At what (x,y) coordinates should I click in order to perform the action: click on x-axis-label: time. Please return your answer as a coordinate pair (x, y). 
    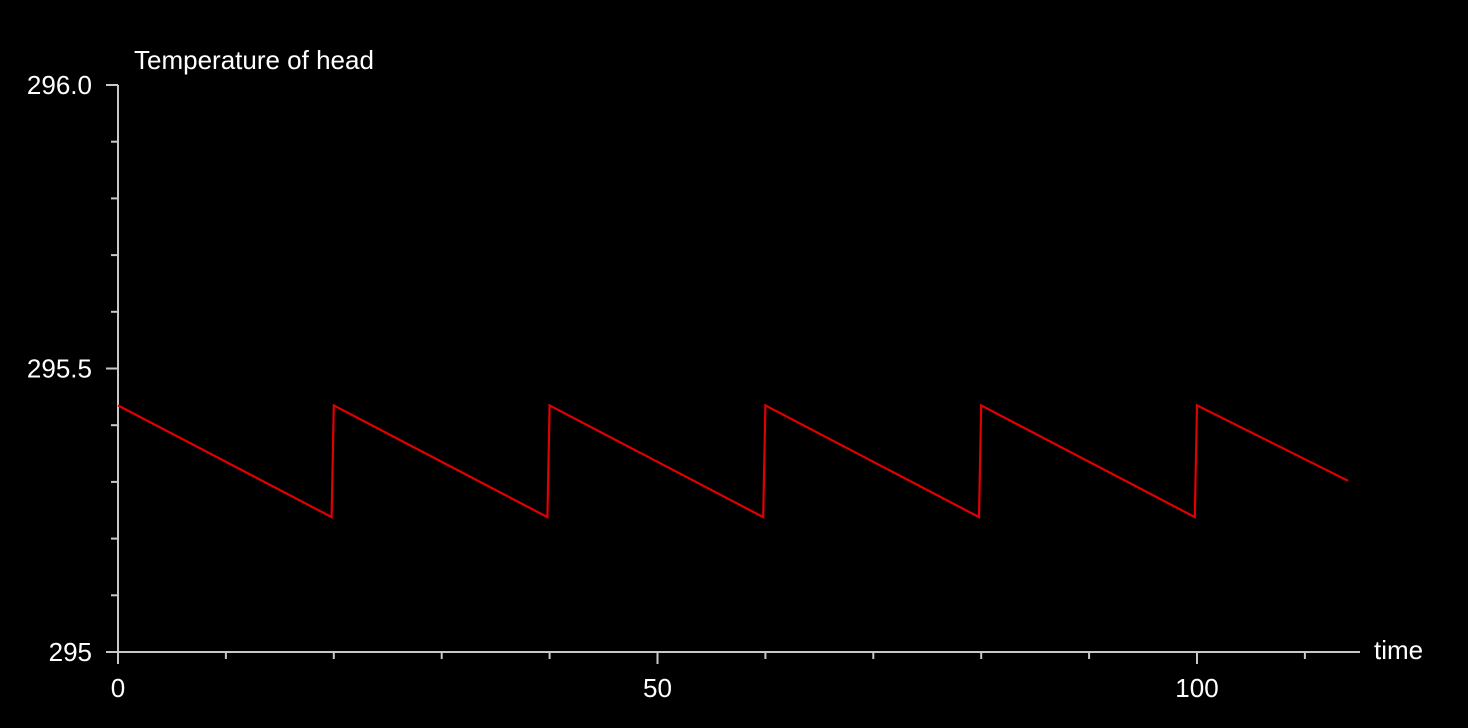
    Looking at the image, I should click on (1398, 650).